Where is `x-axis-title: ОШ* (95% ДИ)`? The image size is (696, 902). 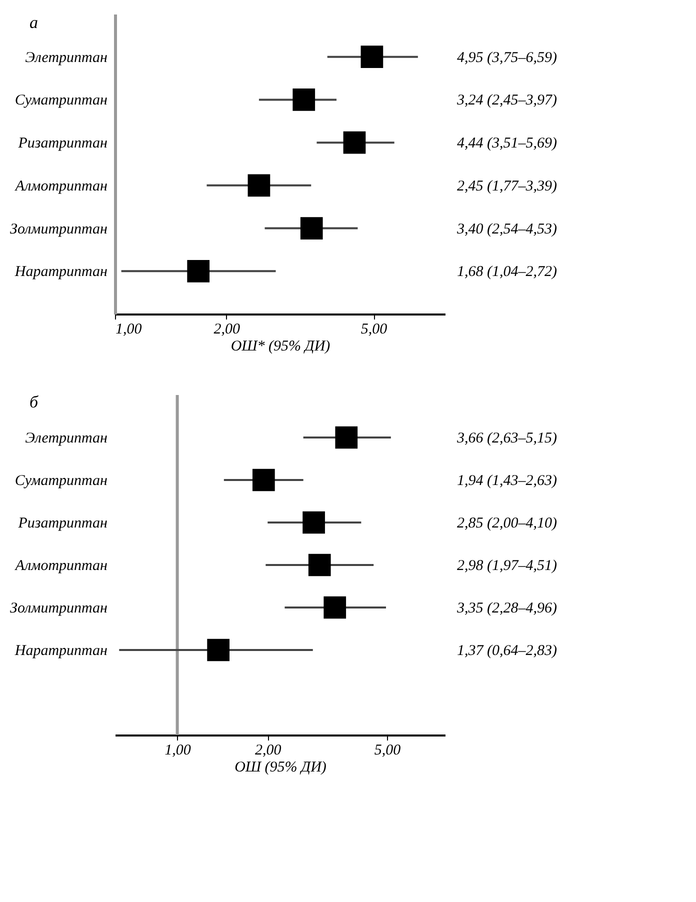
x-axis-title: ОШ* (95% ДИ) is located at coordinates (280, 346).